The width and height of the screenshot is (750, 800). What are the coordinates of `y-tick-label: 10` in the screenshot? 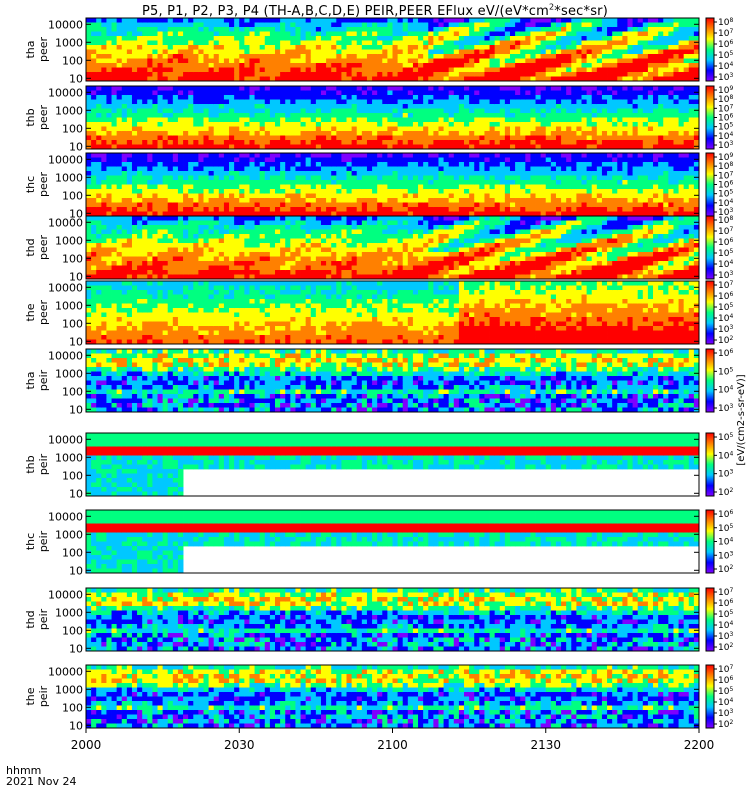 It's located at (76, 146).